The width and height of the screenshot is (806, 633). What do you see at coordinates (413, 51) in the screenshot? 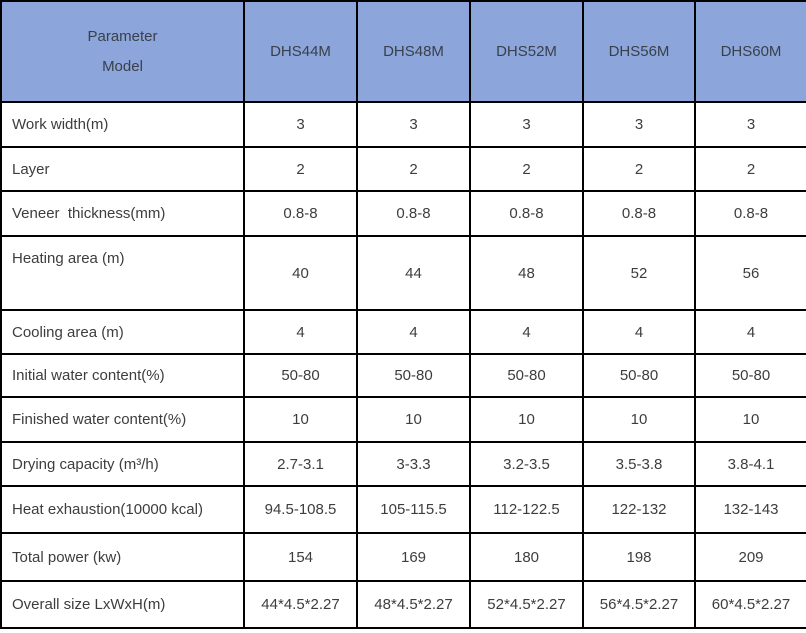
I see `model-column-header-dhs48m: DHS48M` at bounding box center [413, 51].